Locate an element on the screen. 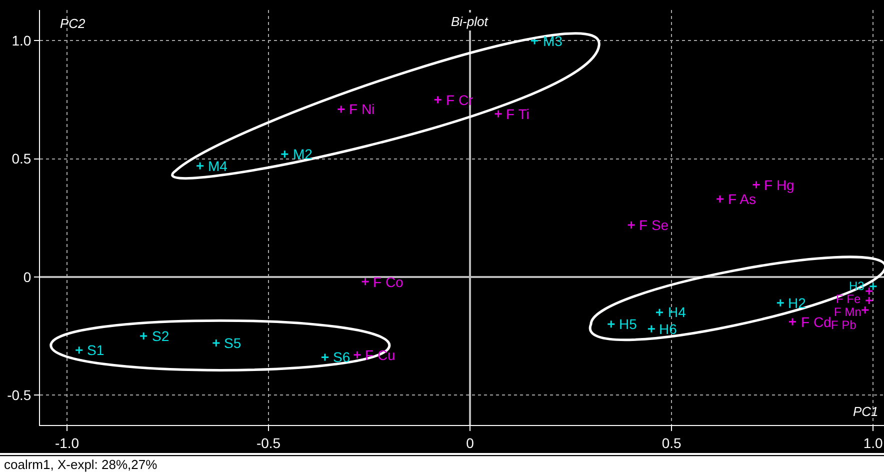  annotation: H2 is located at coordinates (797, 303).